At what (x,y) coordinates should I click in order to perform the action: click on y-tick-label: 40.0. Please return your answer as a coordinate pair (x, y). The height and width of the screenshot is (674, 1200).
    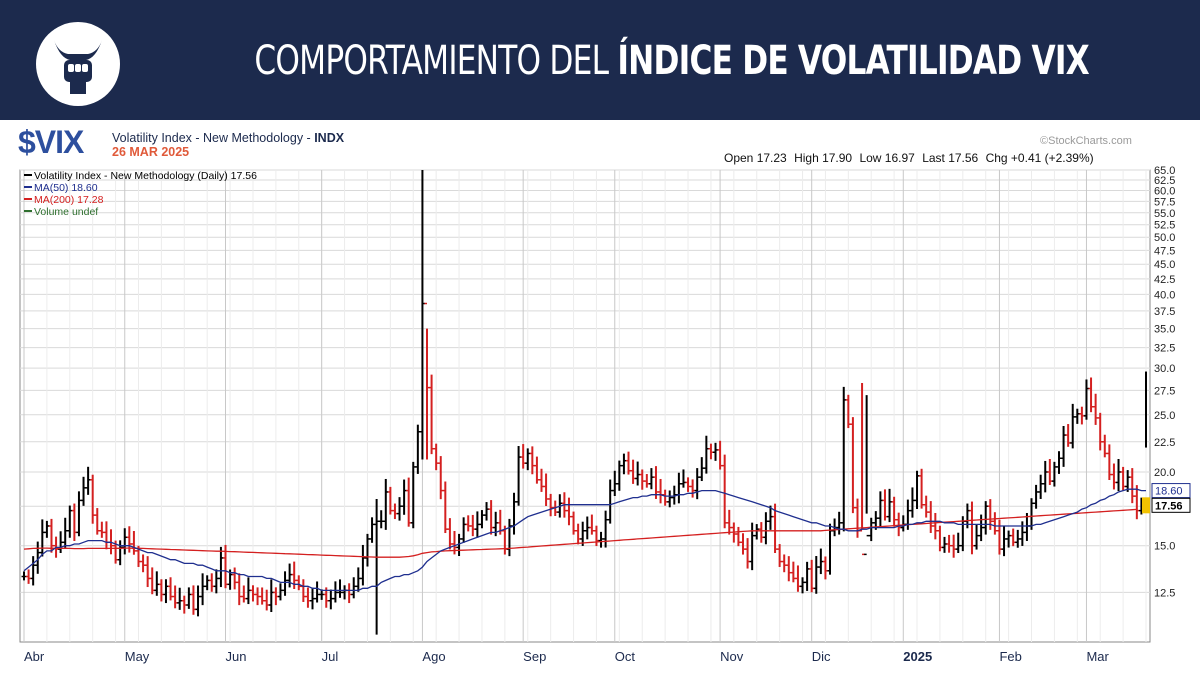
    Looking at the image, I should click on (1164, 295).